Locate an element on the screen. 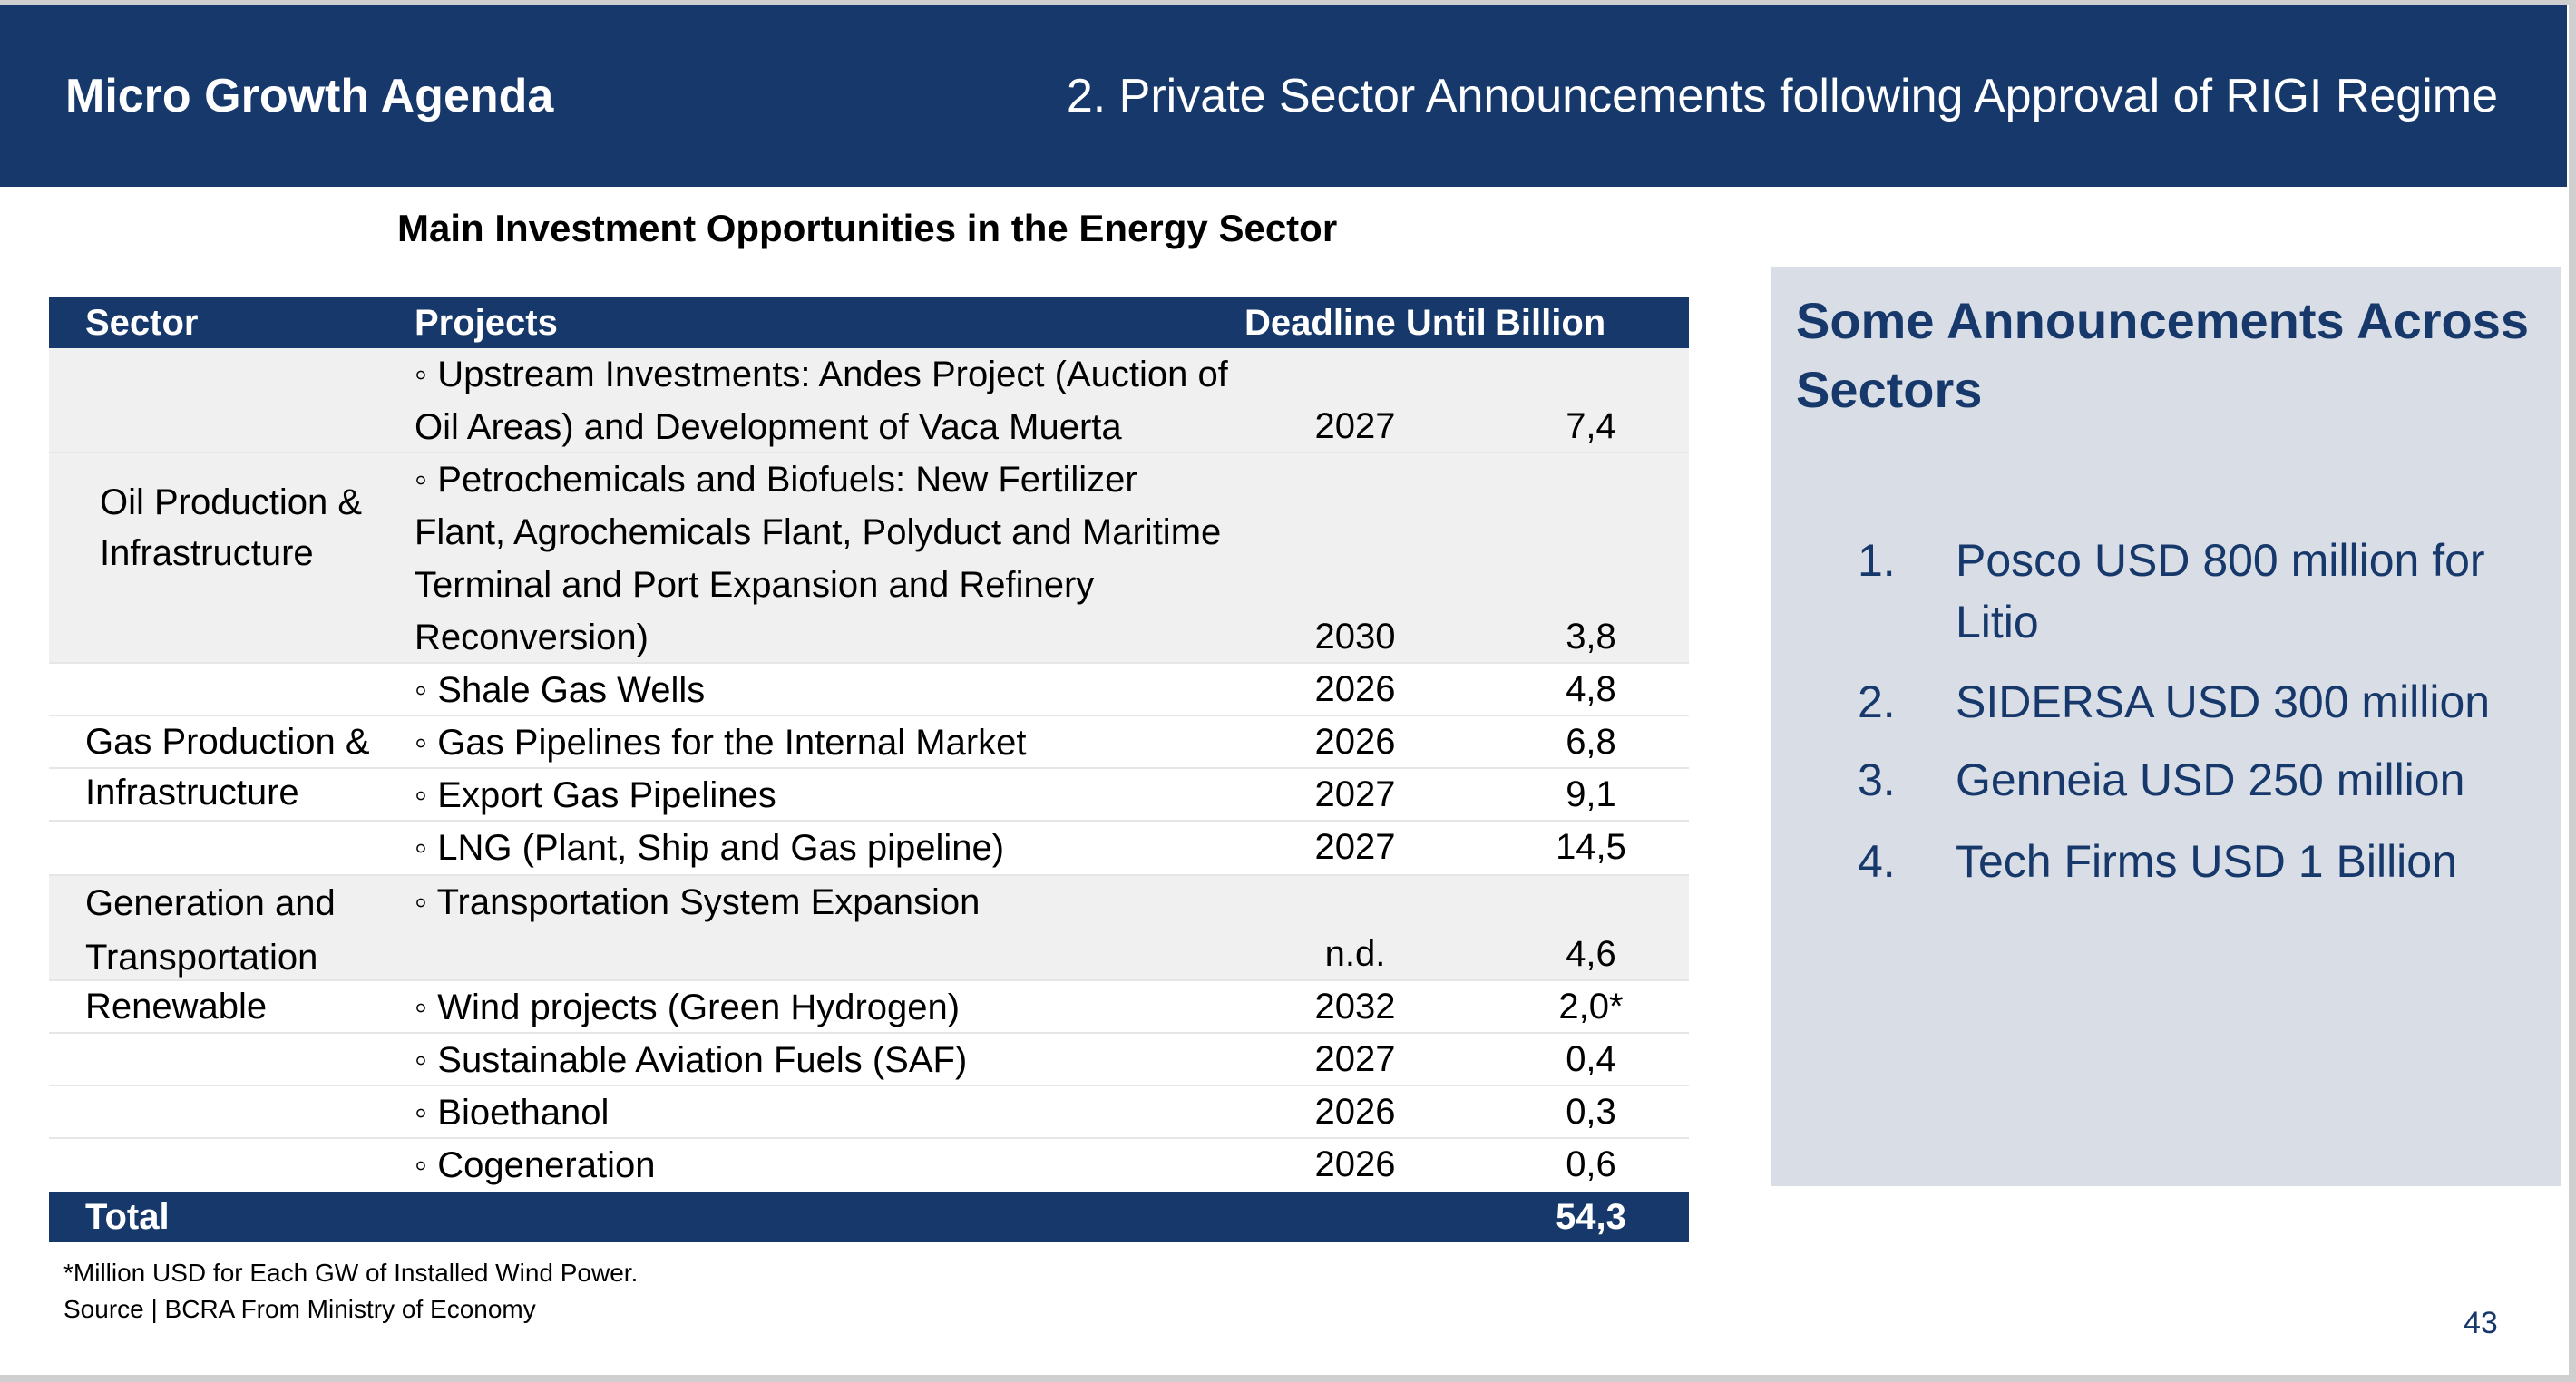 The image size is (2576, 1382). list-item: 3. Genneia USD 250 million is located at coordinates (2166, 790).